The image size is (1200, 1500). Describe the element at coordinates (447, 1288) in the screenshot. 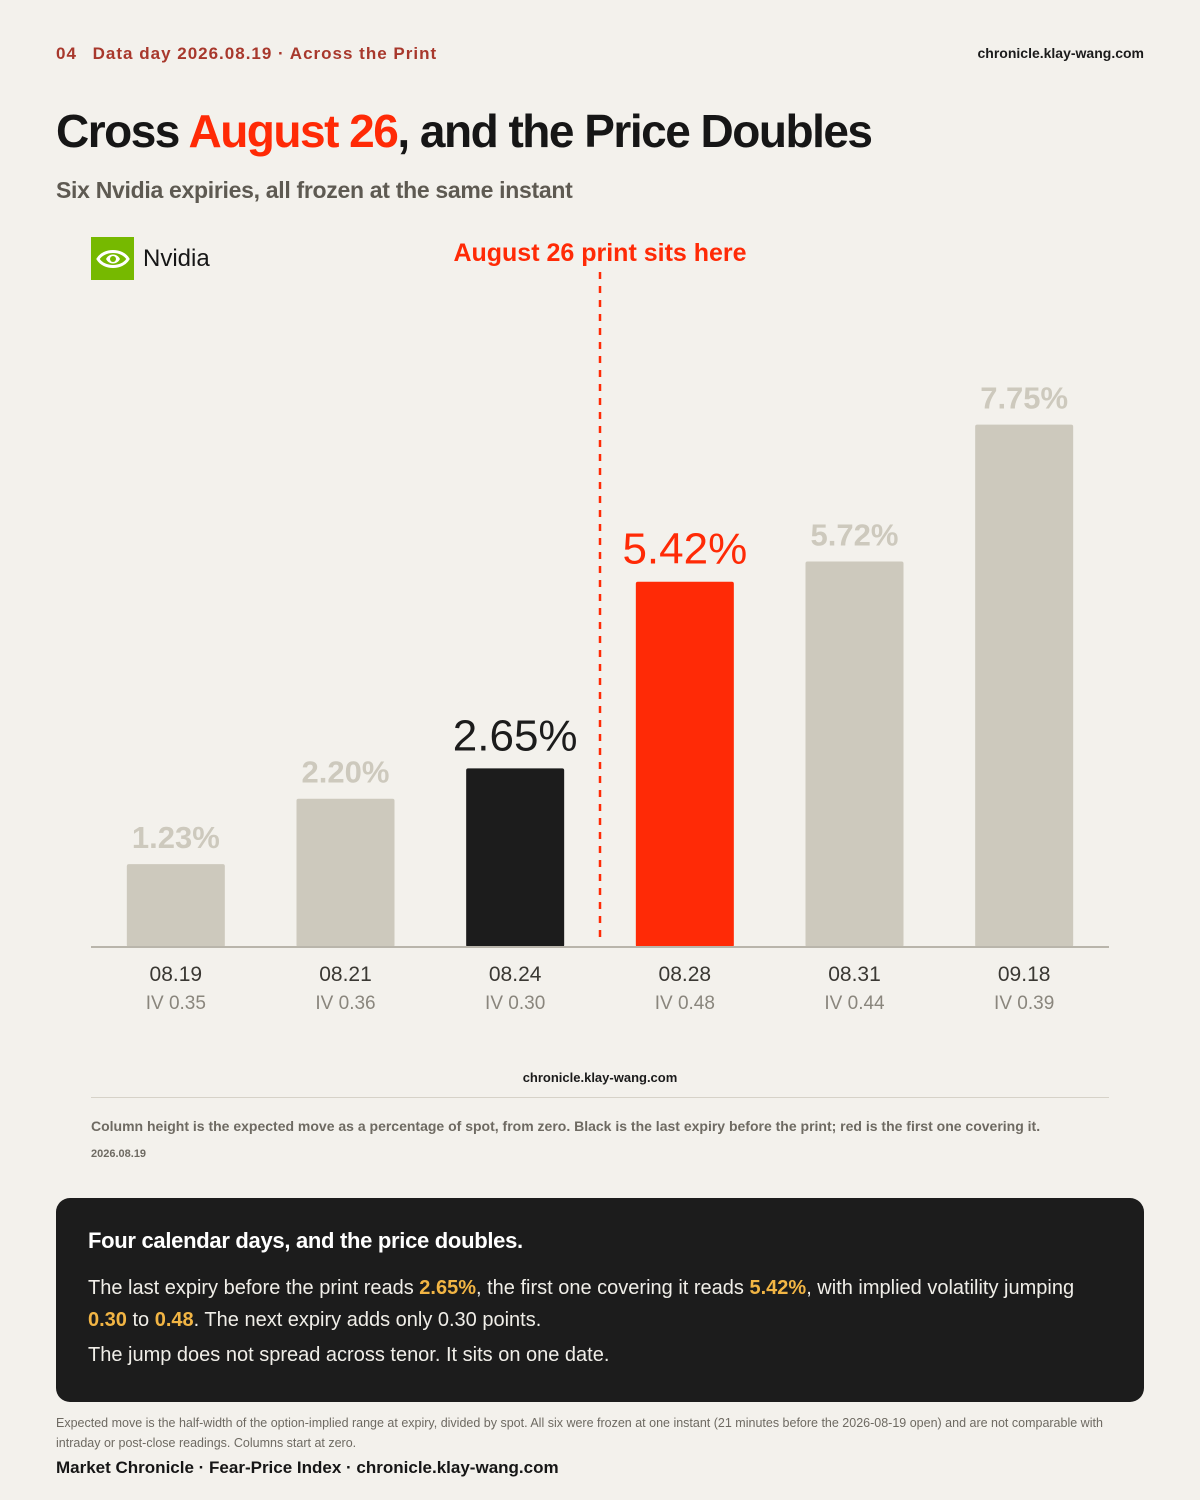

I see `callout-value: 2.65%` at that location.